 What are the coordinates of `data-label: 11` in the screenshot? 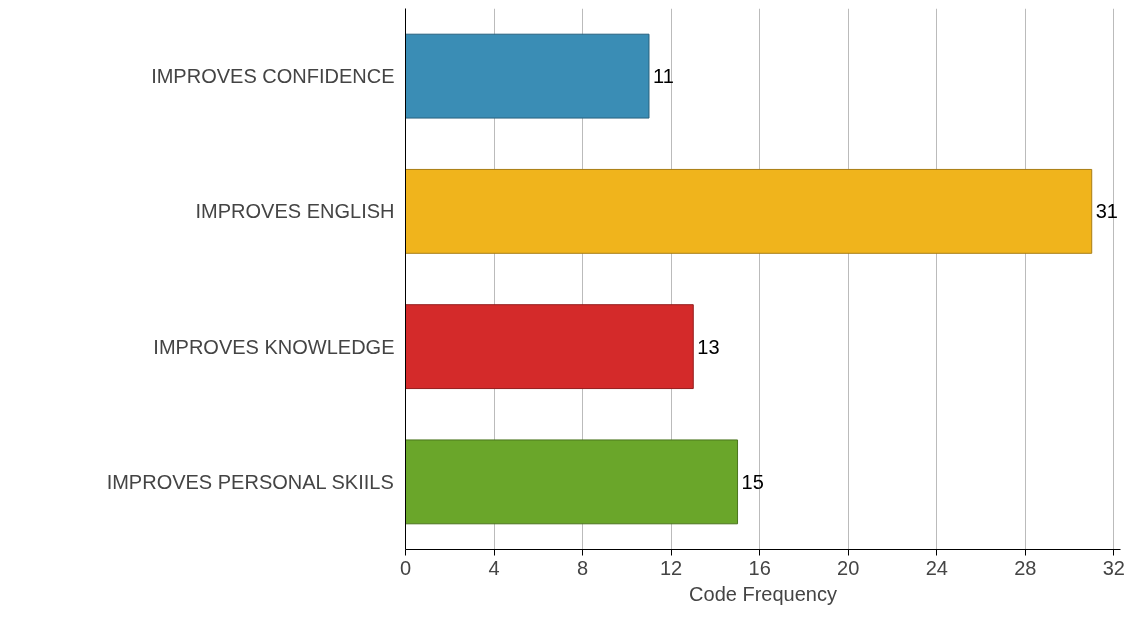 It's located at (663, 76).